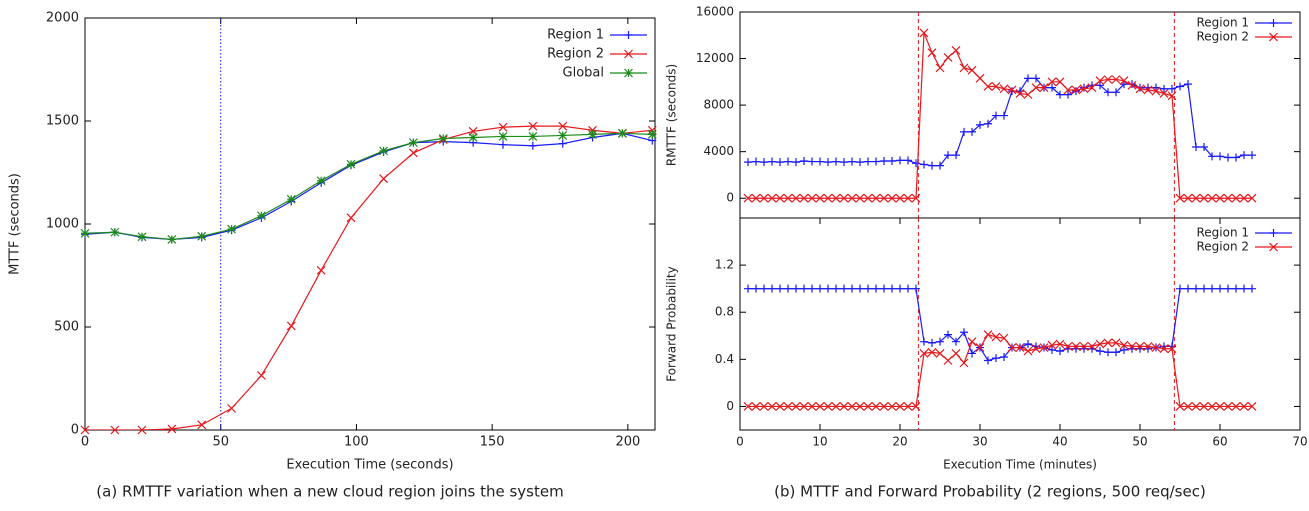 The height and width of the screenshot is (511, 1309). Describe the element at coordinates (1222, 37) in the screenshot. I see `legend-label: Region 2` at that location.